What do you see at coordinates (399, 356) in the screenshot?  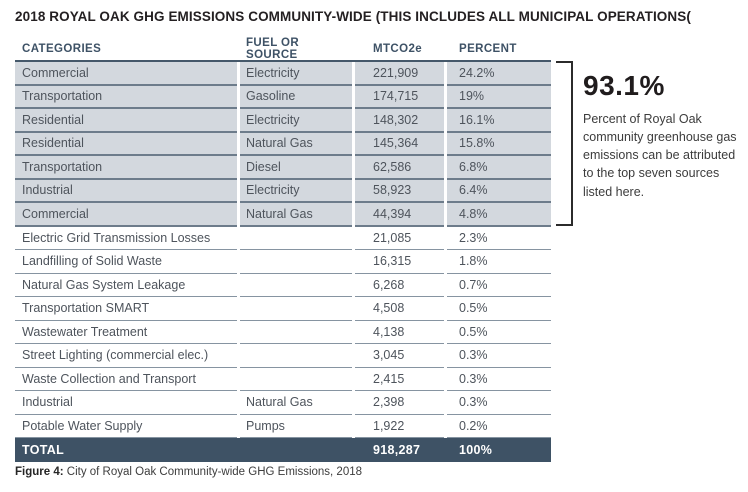 I see `cell-mtco2e: 3,045` at bounding box center [399, 356].